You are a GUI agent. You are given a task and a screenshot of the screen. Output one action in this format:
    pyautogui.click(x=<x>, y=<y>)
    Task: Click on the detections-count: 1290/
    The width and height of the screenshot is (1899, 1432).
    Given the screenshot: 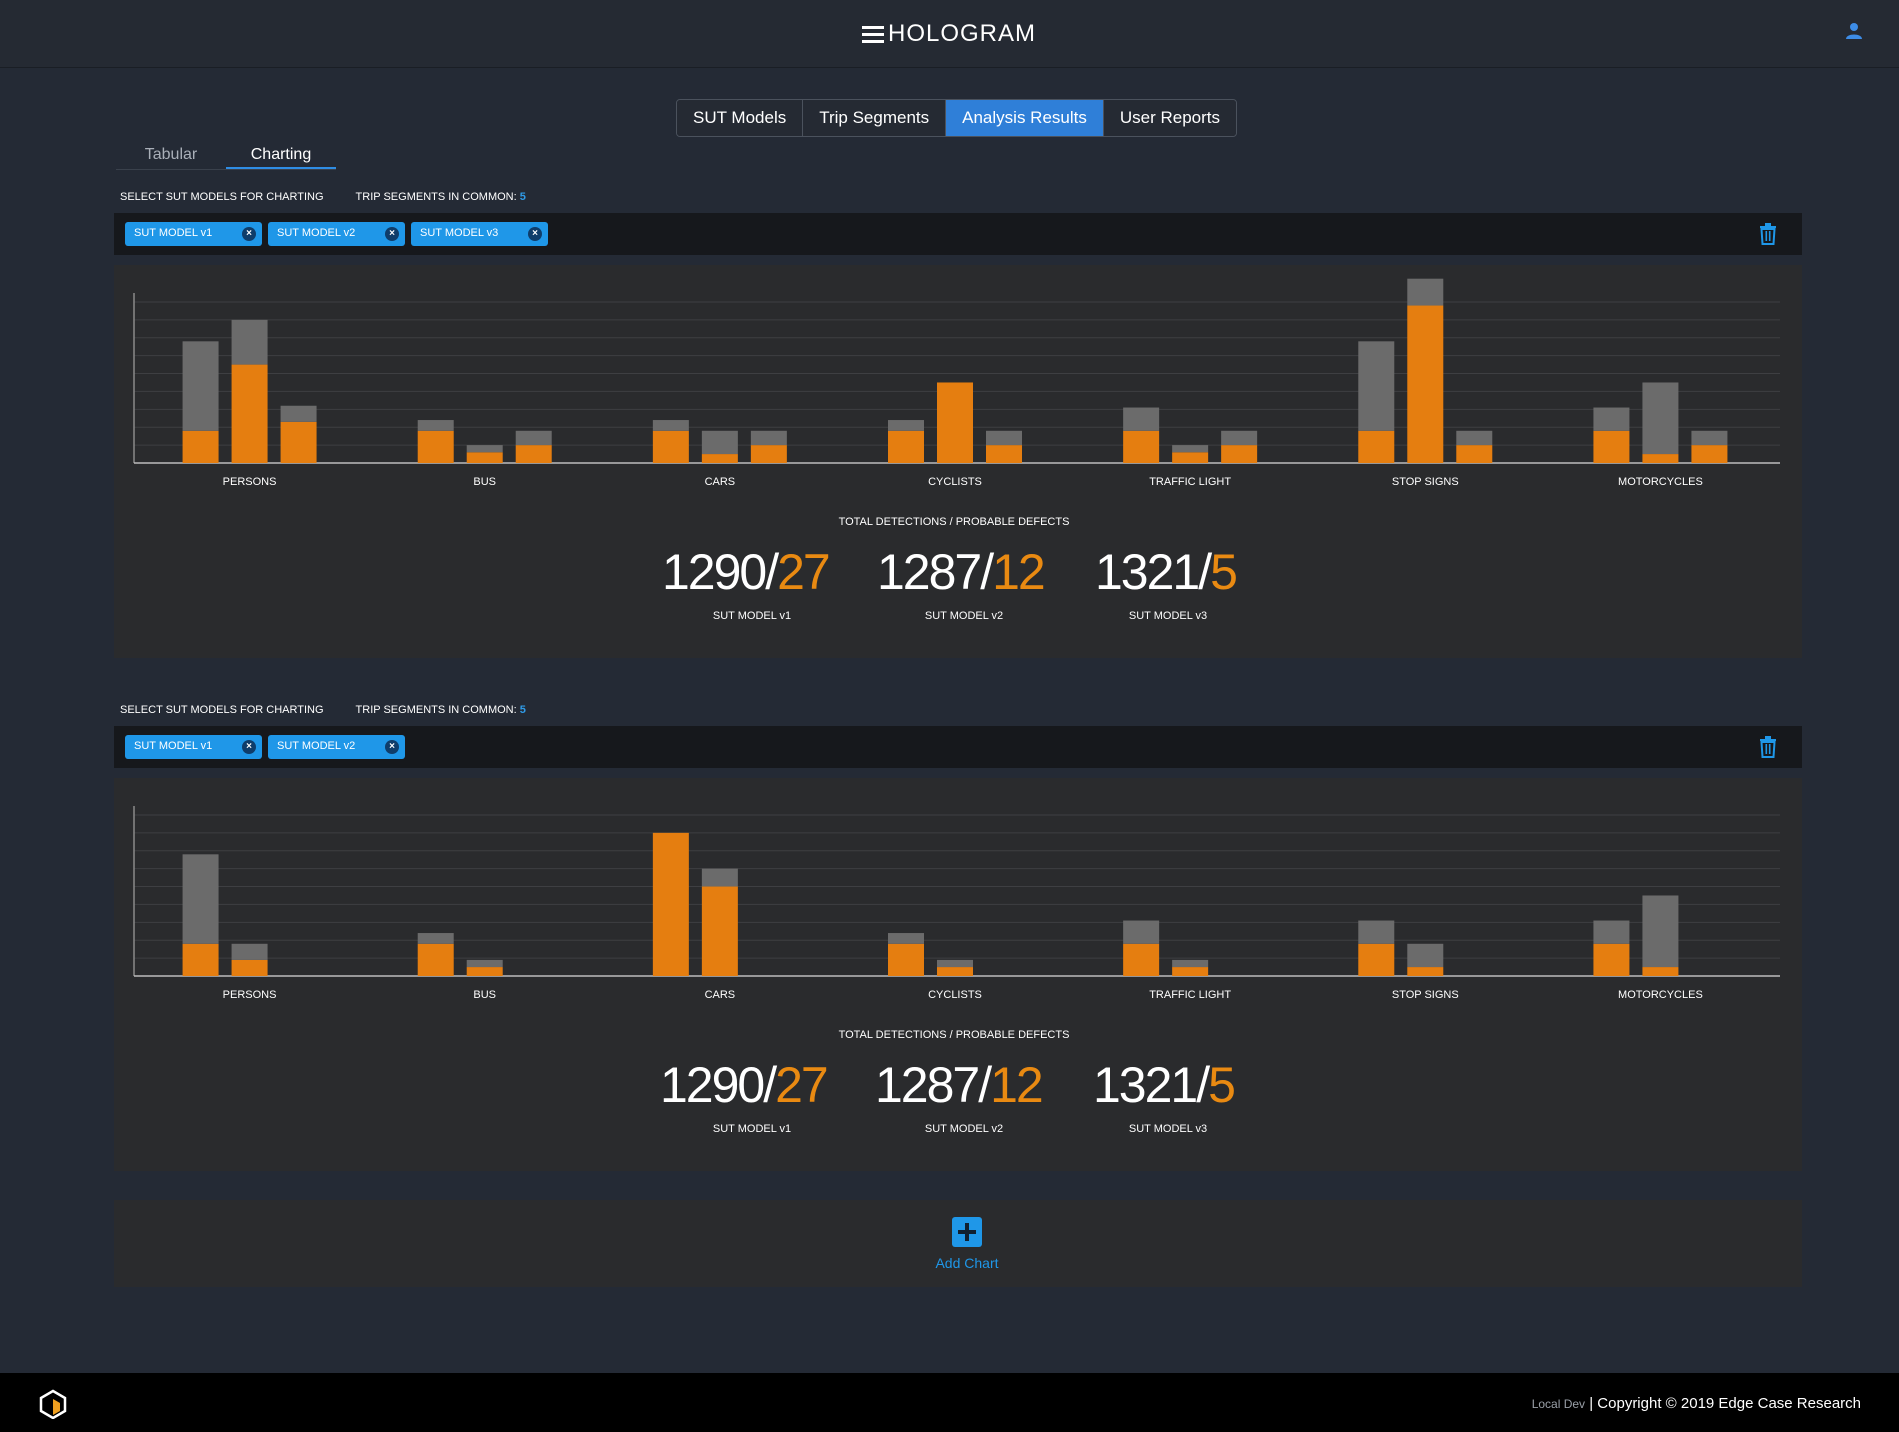 What is the action you would take?
    pyautogui.click(x=718, y=1085)
    